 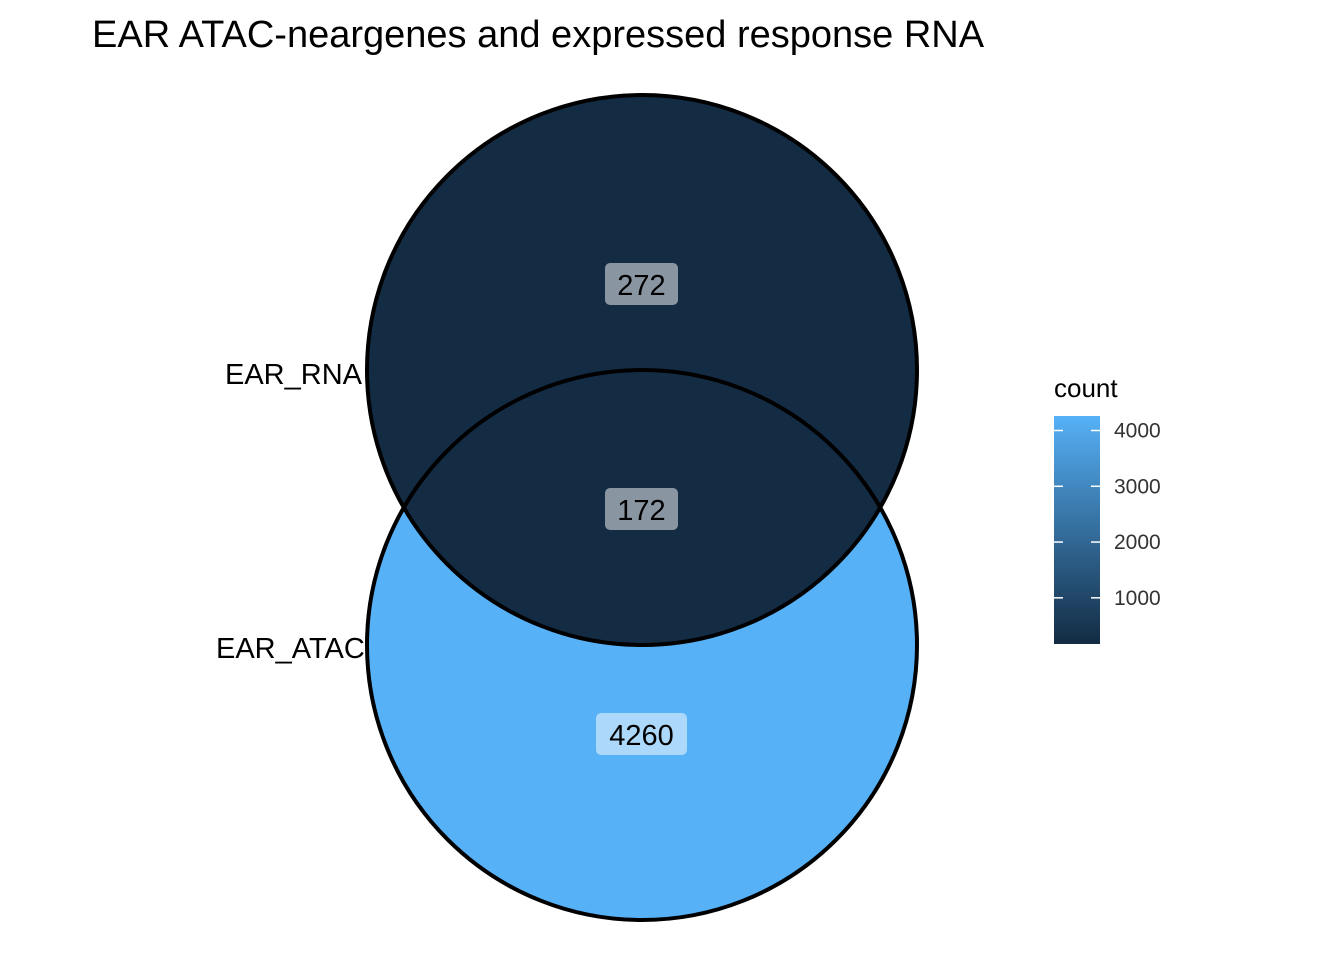 I want to click on region-intersection, so click(x=642, y=507).